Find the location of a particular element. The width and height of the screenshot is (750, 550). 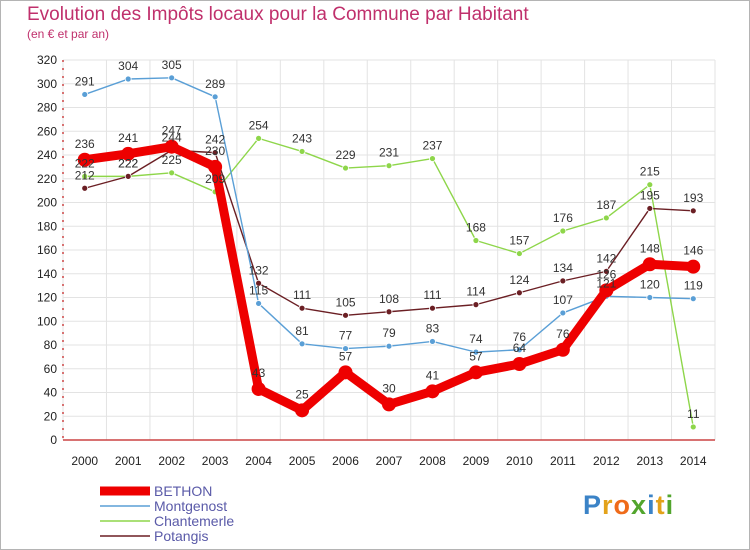

chart-subtitle: (en € et par an) is located at coordinates (68, 34).